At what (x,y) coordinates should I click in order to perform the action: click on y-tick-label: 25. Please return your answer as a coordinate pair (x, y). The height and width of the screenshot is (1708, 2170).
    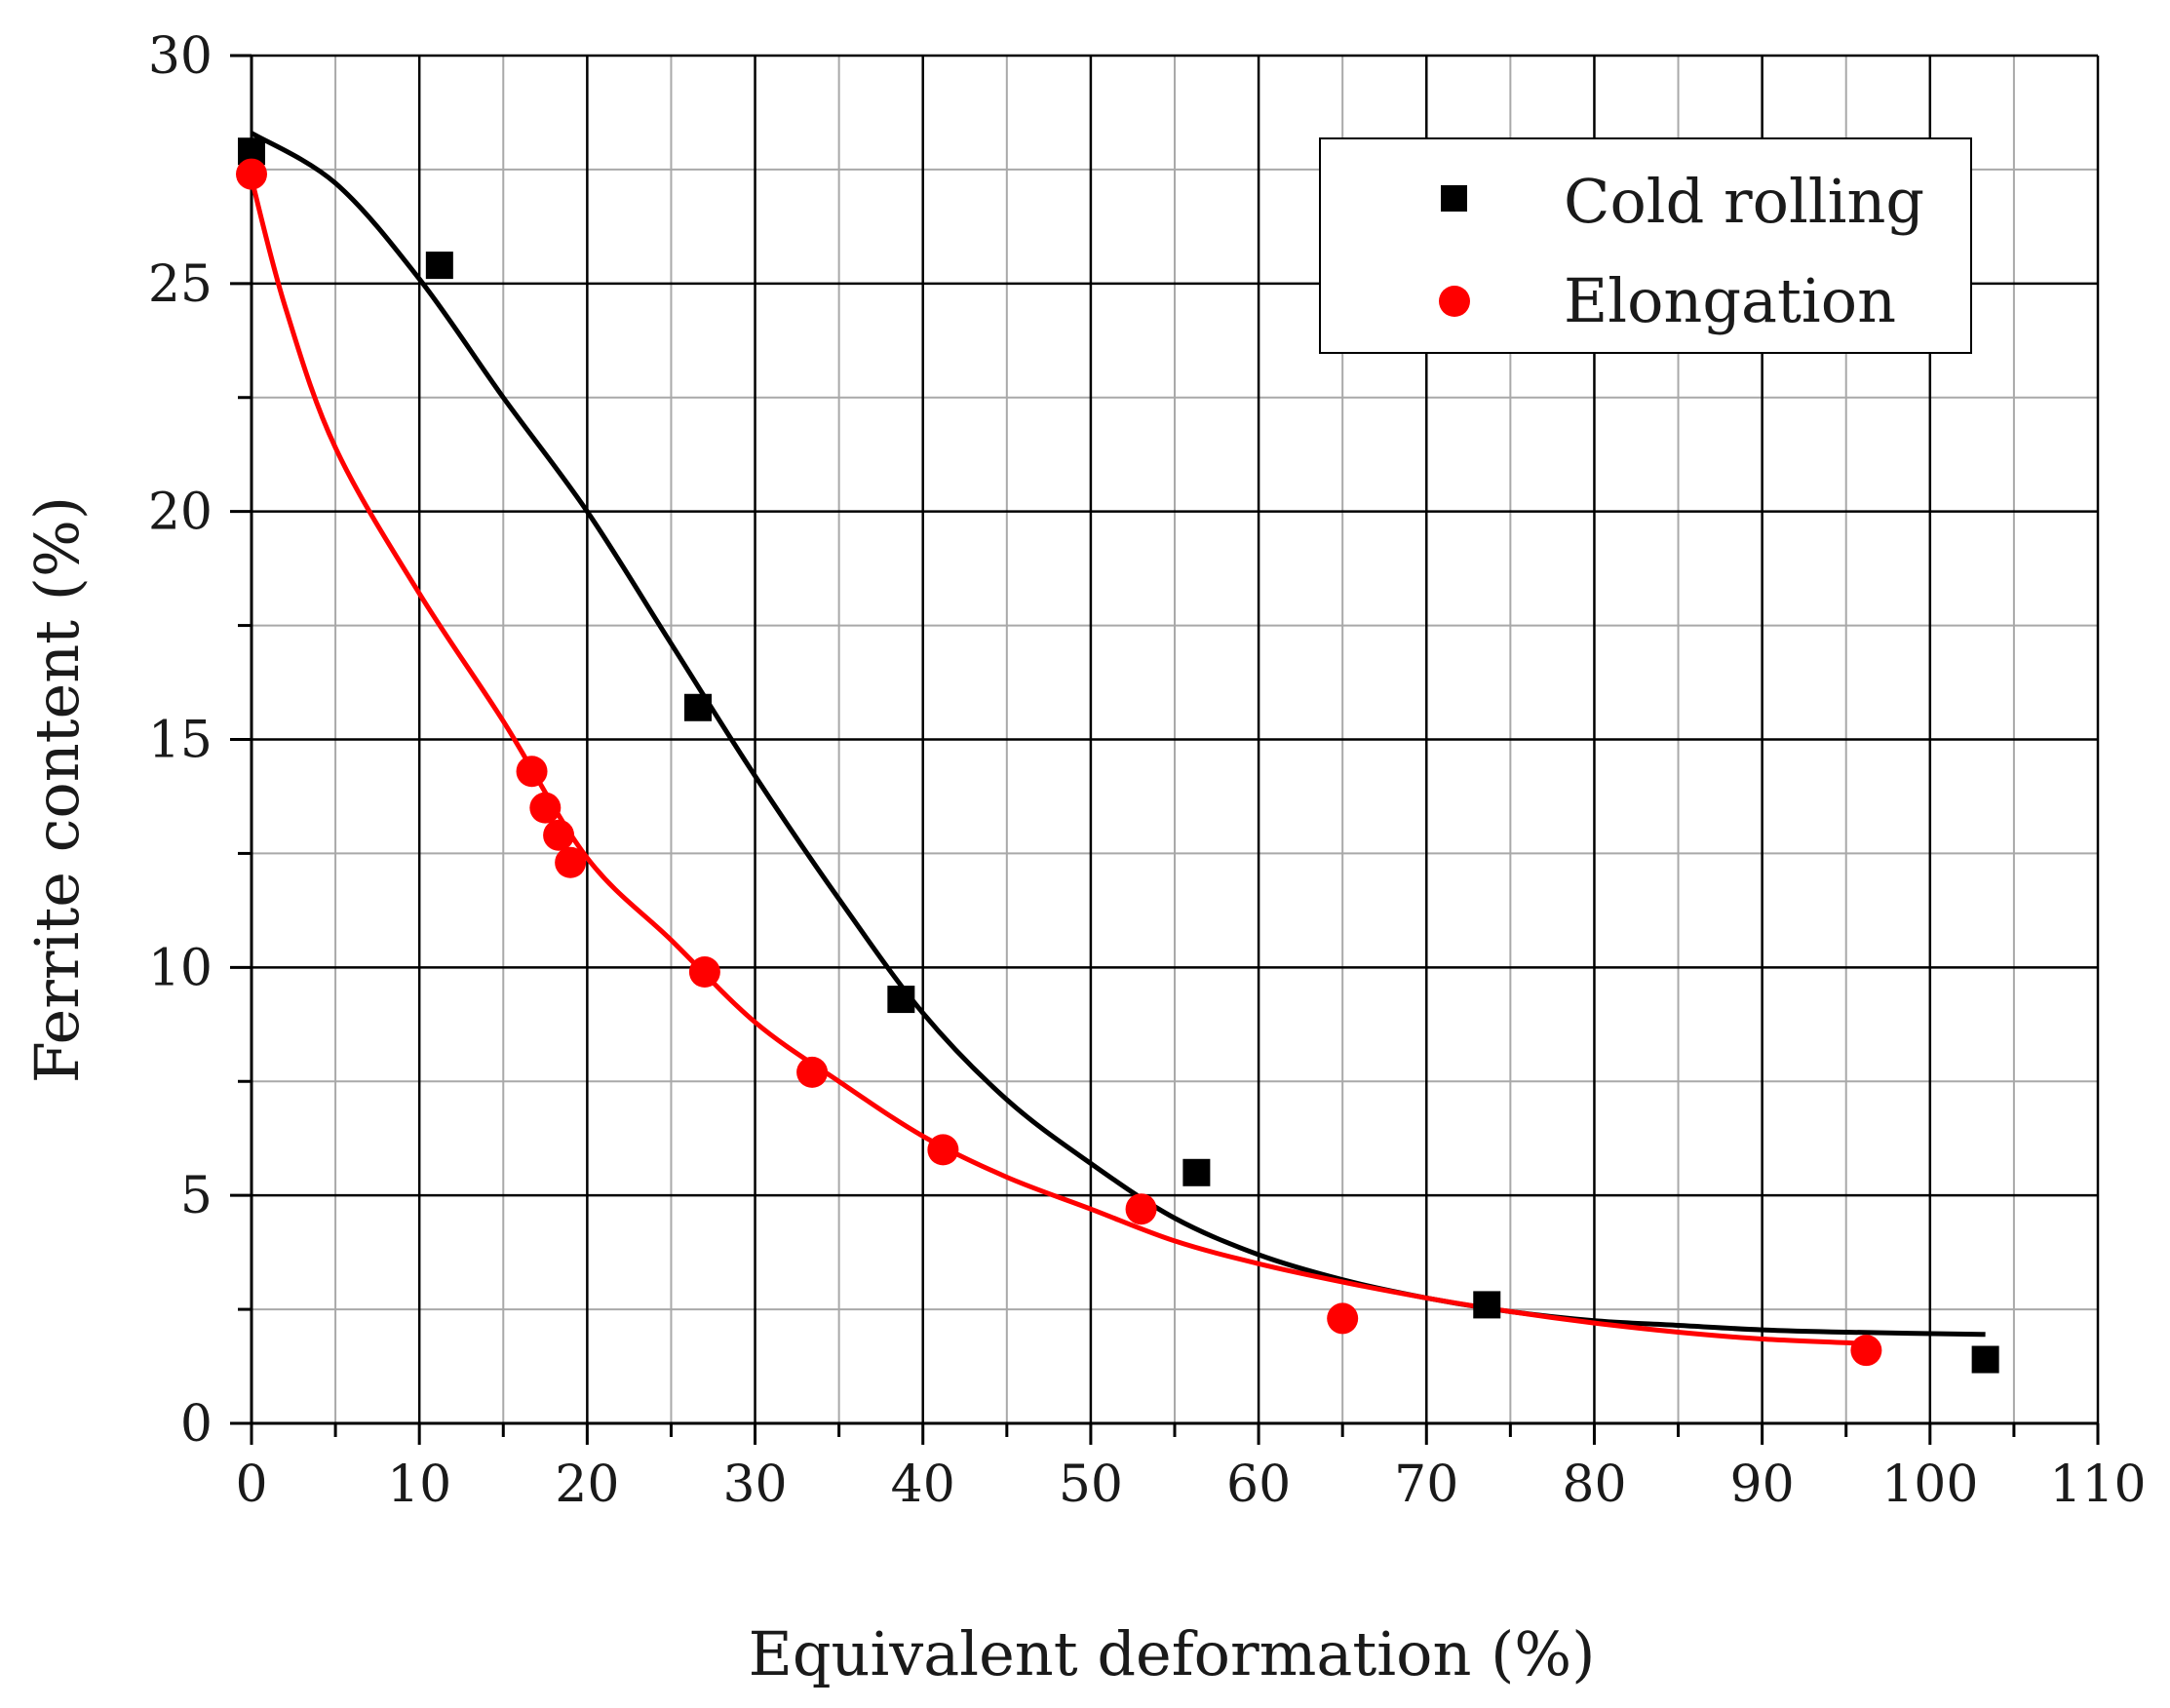
    Looking at the image, I should click on (180, 284).